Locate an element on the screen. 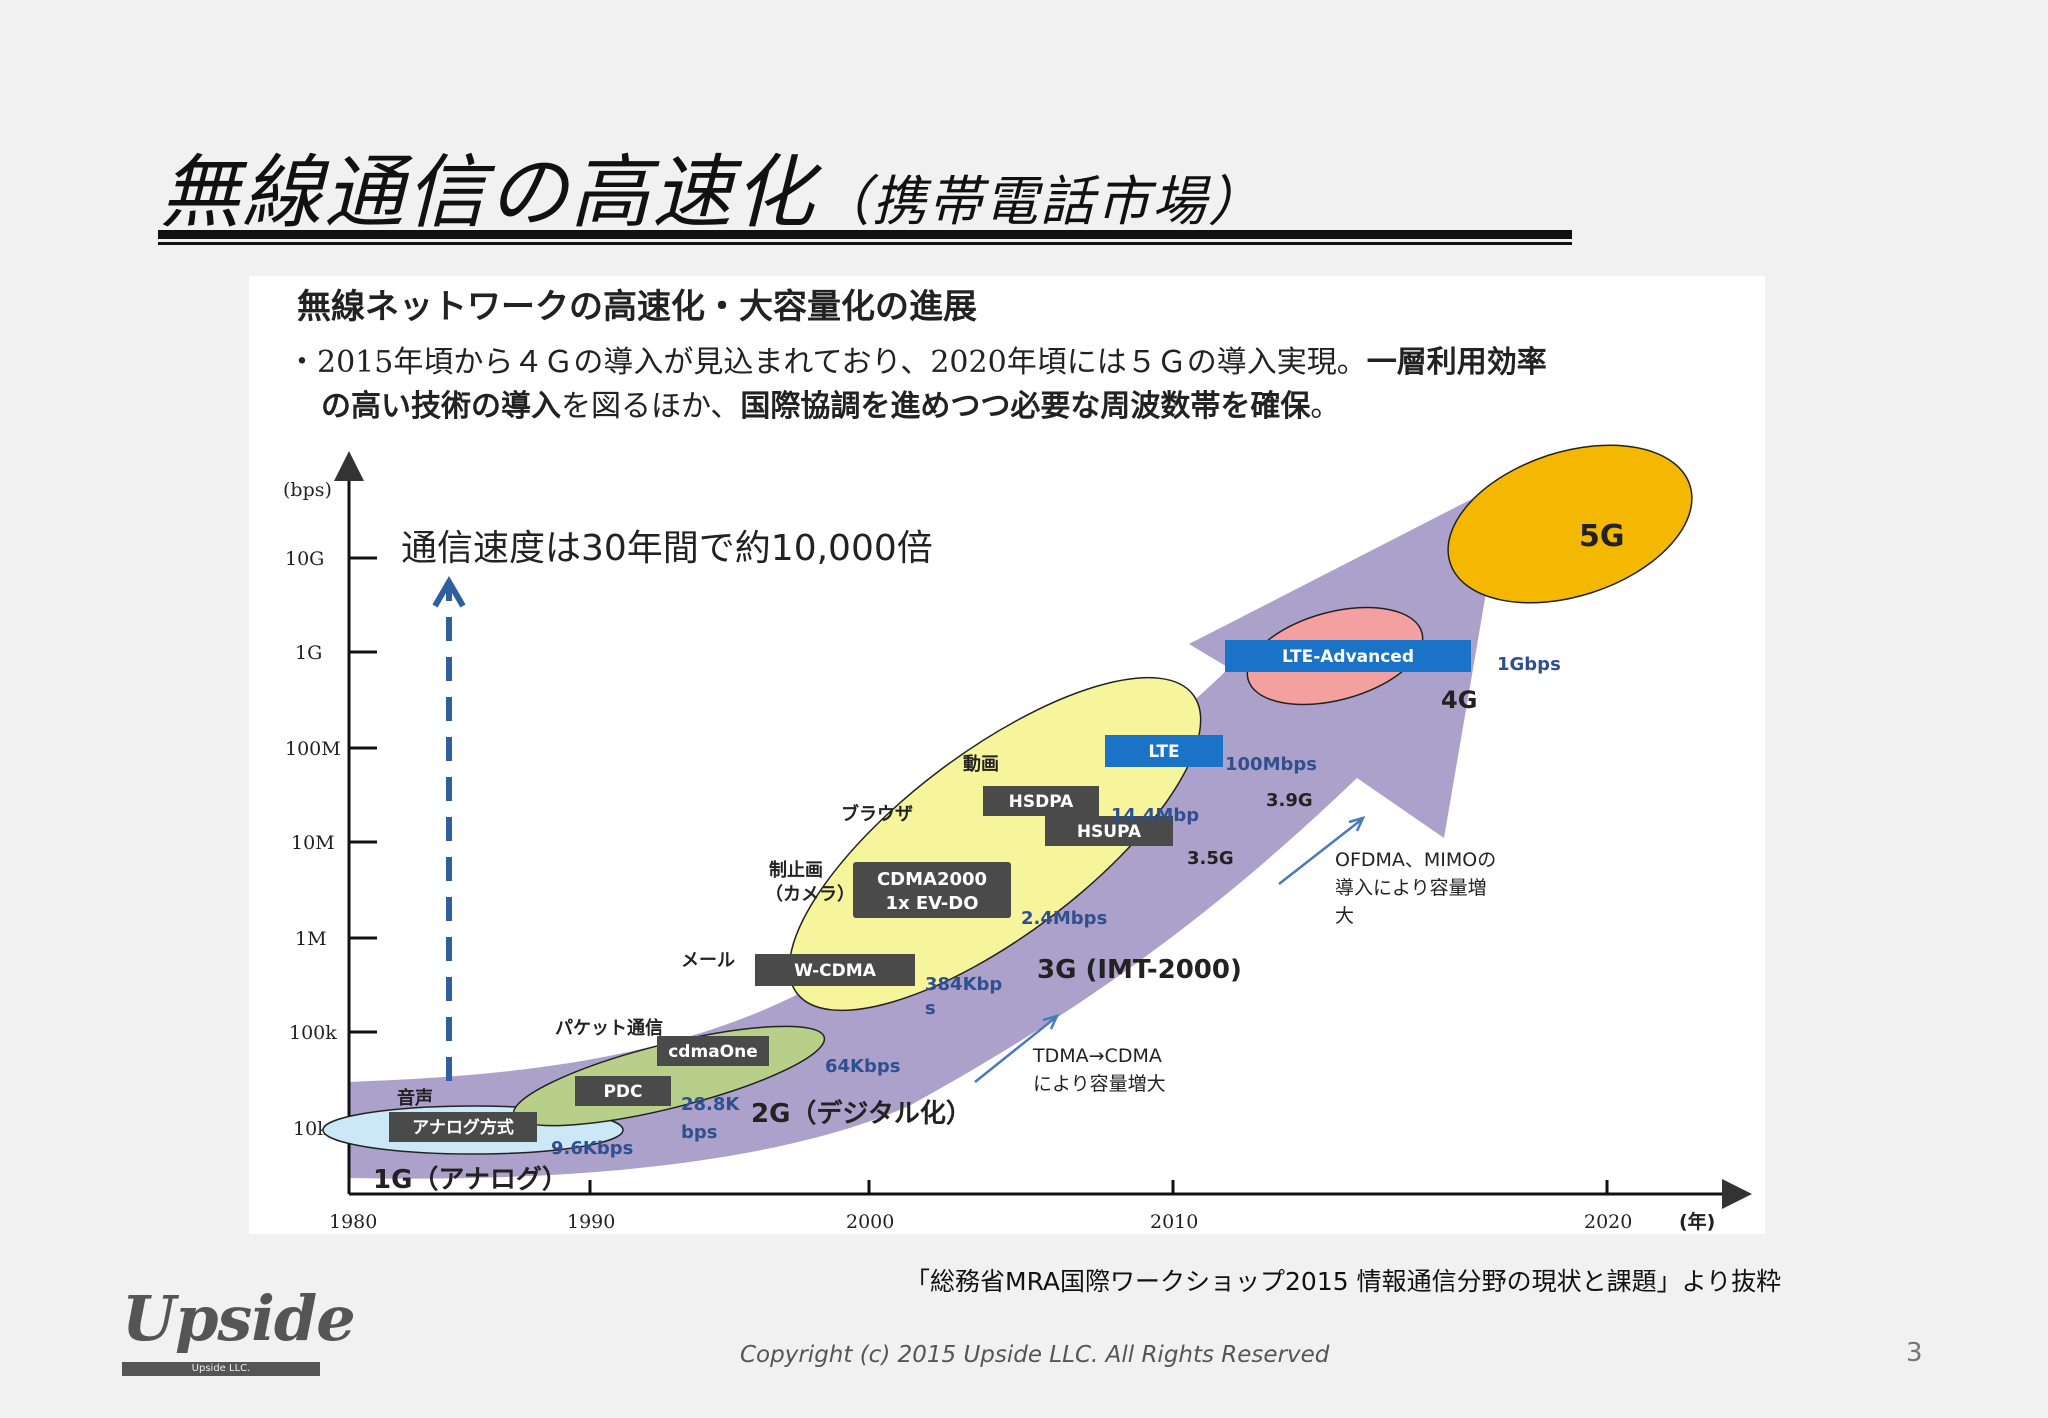 This screenshot has height=1418, width=2048. tdma-arrowhead is located at coordinates (1051, 1022).